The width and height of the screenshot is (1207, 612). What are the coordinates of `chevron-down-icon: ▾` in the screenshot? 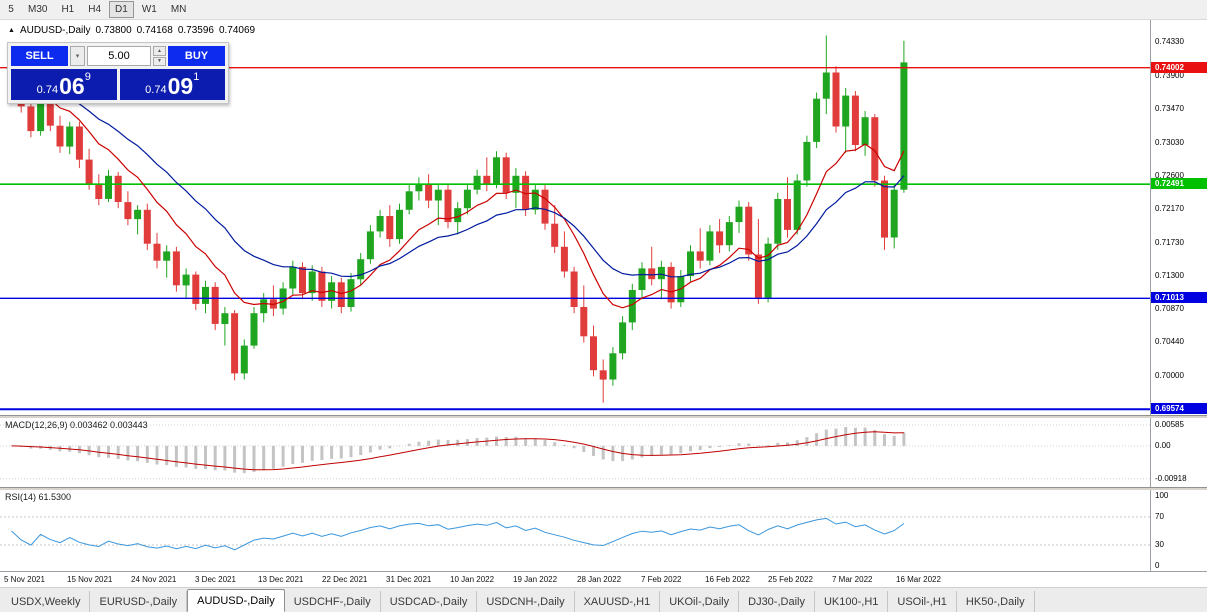 It's located at (77, 56).